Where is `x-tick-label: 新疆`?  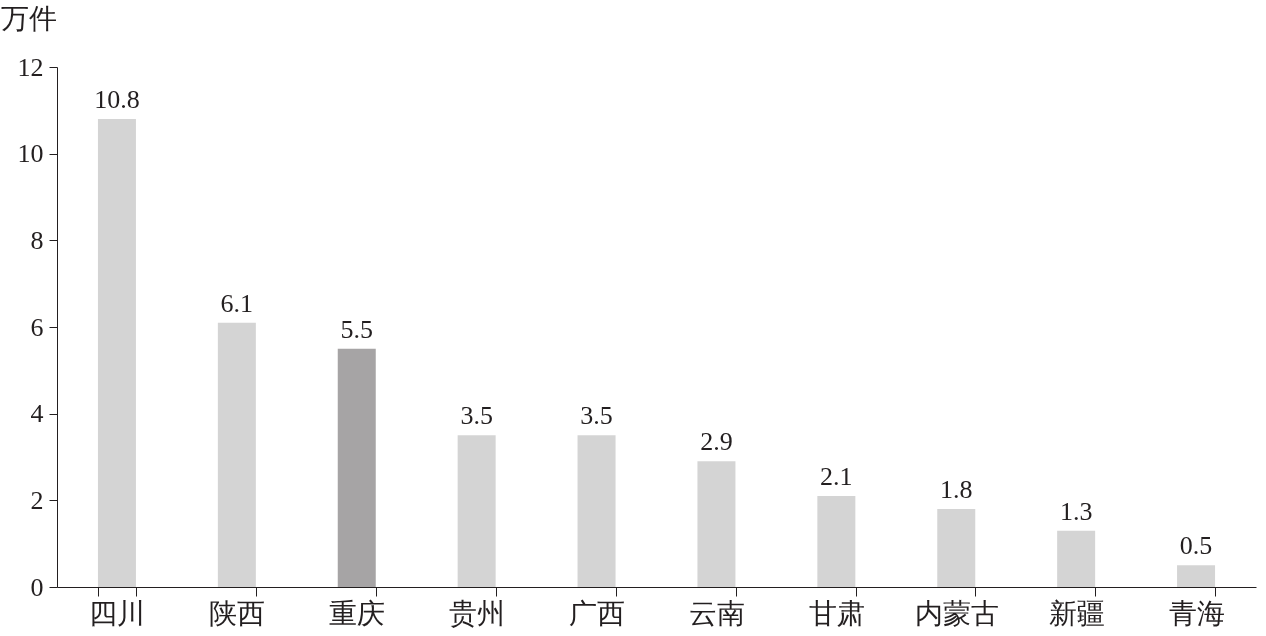
x-tick-label: 新疆 is located at coordinates (1076, 613).